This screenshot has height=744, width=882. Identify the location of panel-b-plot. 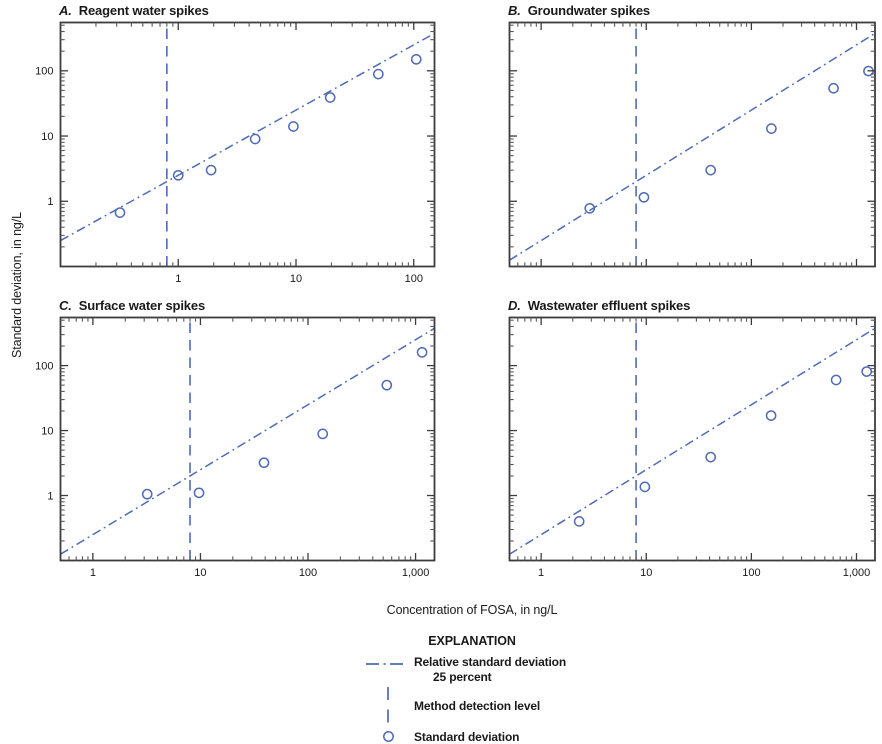
(692, 144).